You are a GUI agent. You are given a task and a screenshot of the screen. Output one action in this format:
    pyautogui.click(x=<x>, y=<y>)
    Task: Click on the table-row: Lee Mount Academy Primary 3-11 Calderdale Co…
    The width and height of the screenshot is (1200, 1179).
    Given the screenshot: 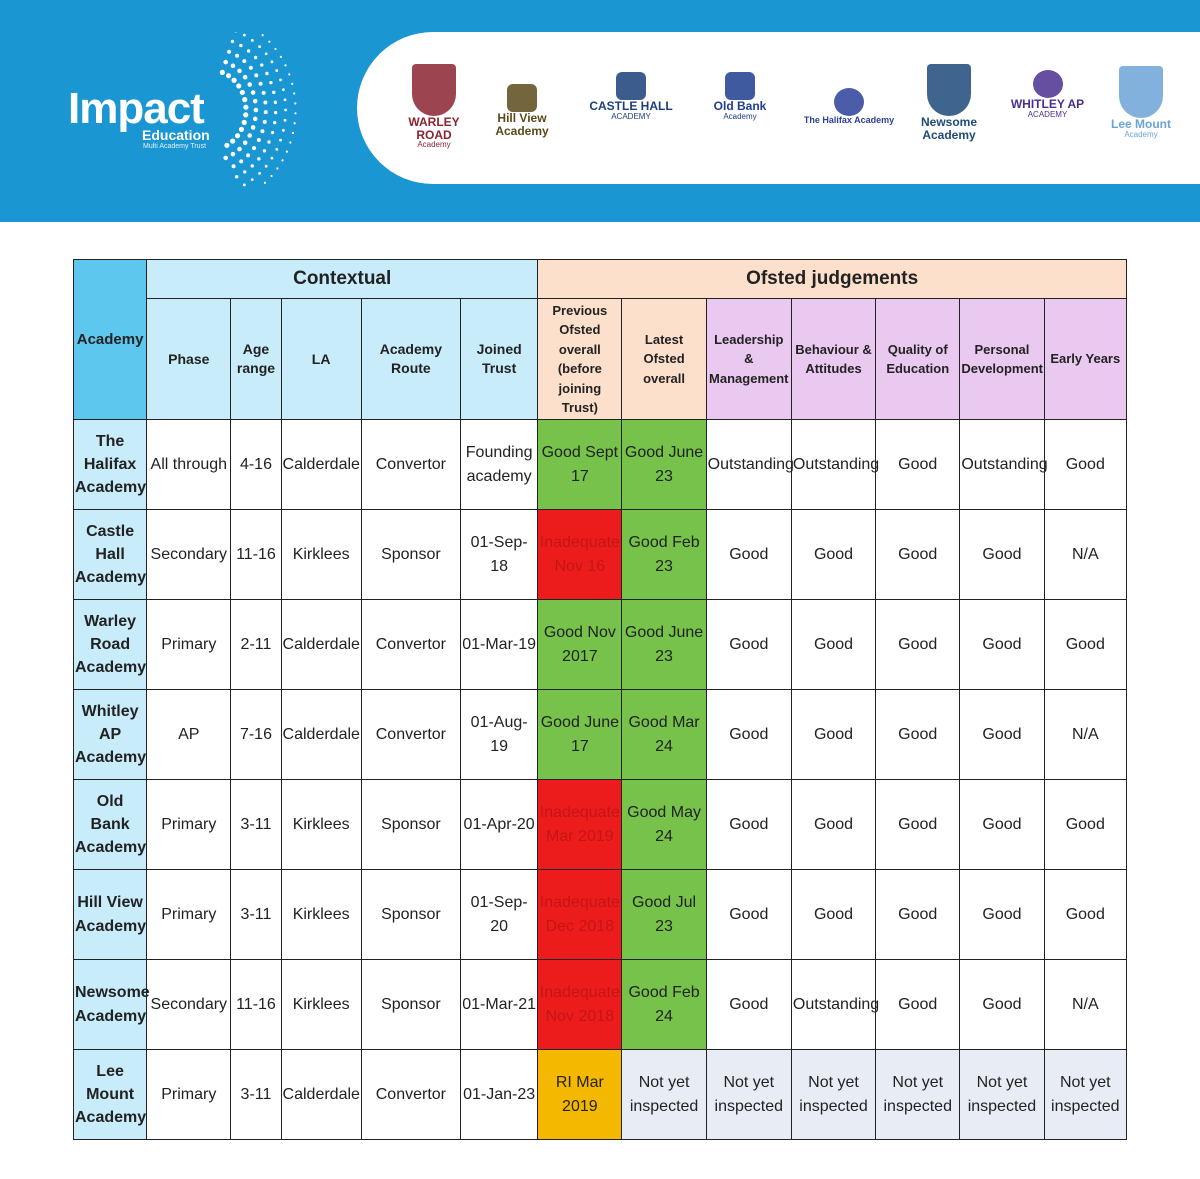 What is the action you would take?
    pyautogui.click(x=600, y=1094)
    